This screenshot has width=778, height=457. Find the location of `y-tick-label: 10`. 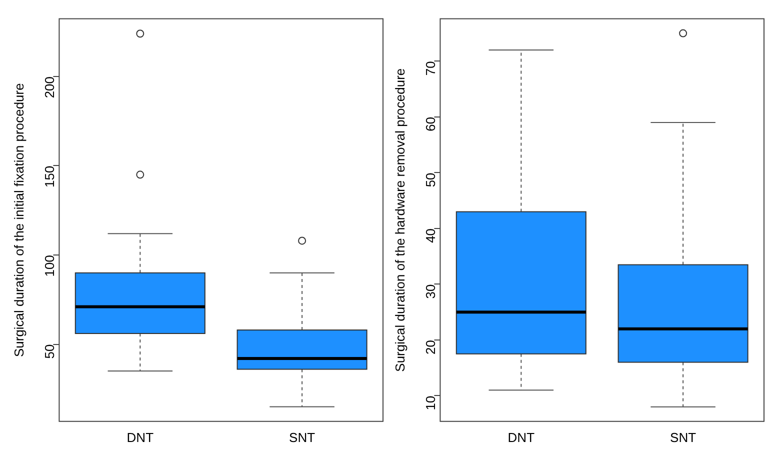

y-tick-label: 10 is located at coordinates (430, 403).